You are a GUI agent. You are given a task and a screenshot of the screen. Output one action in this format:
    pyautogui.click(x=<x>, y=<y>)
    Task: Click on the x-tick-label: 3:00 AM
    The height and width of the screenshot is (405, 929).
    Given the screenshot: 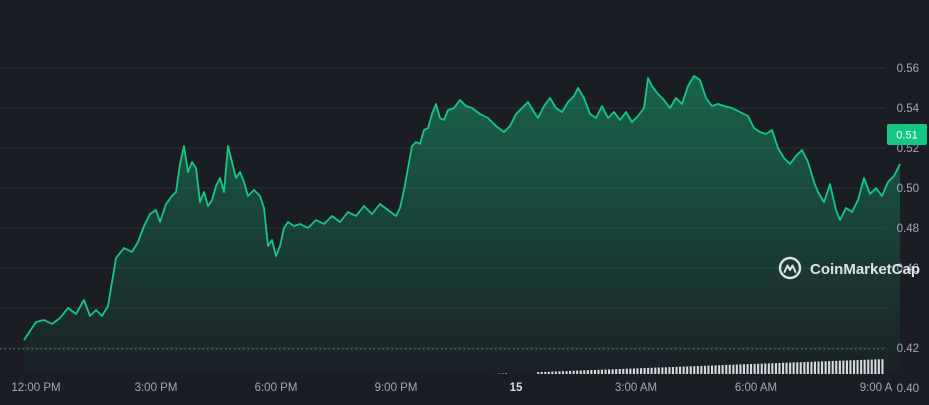 What is the action you would take?
    pyautogui.click(x=636, y=388)
    